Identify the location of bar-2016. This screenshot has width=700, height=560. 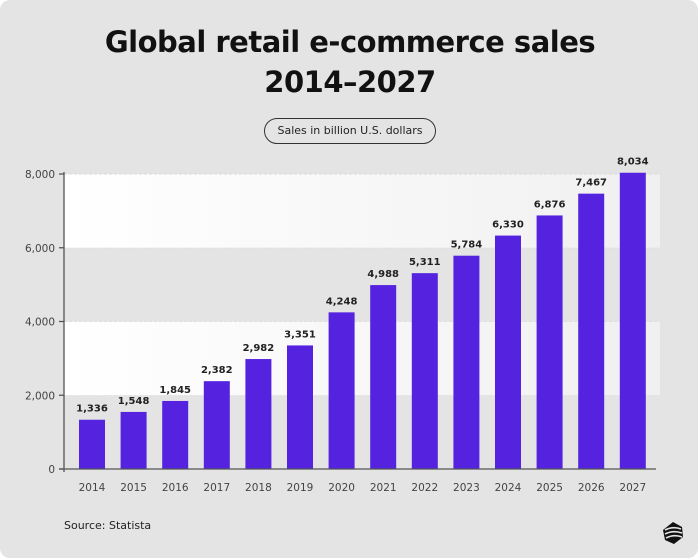
(175, 434).